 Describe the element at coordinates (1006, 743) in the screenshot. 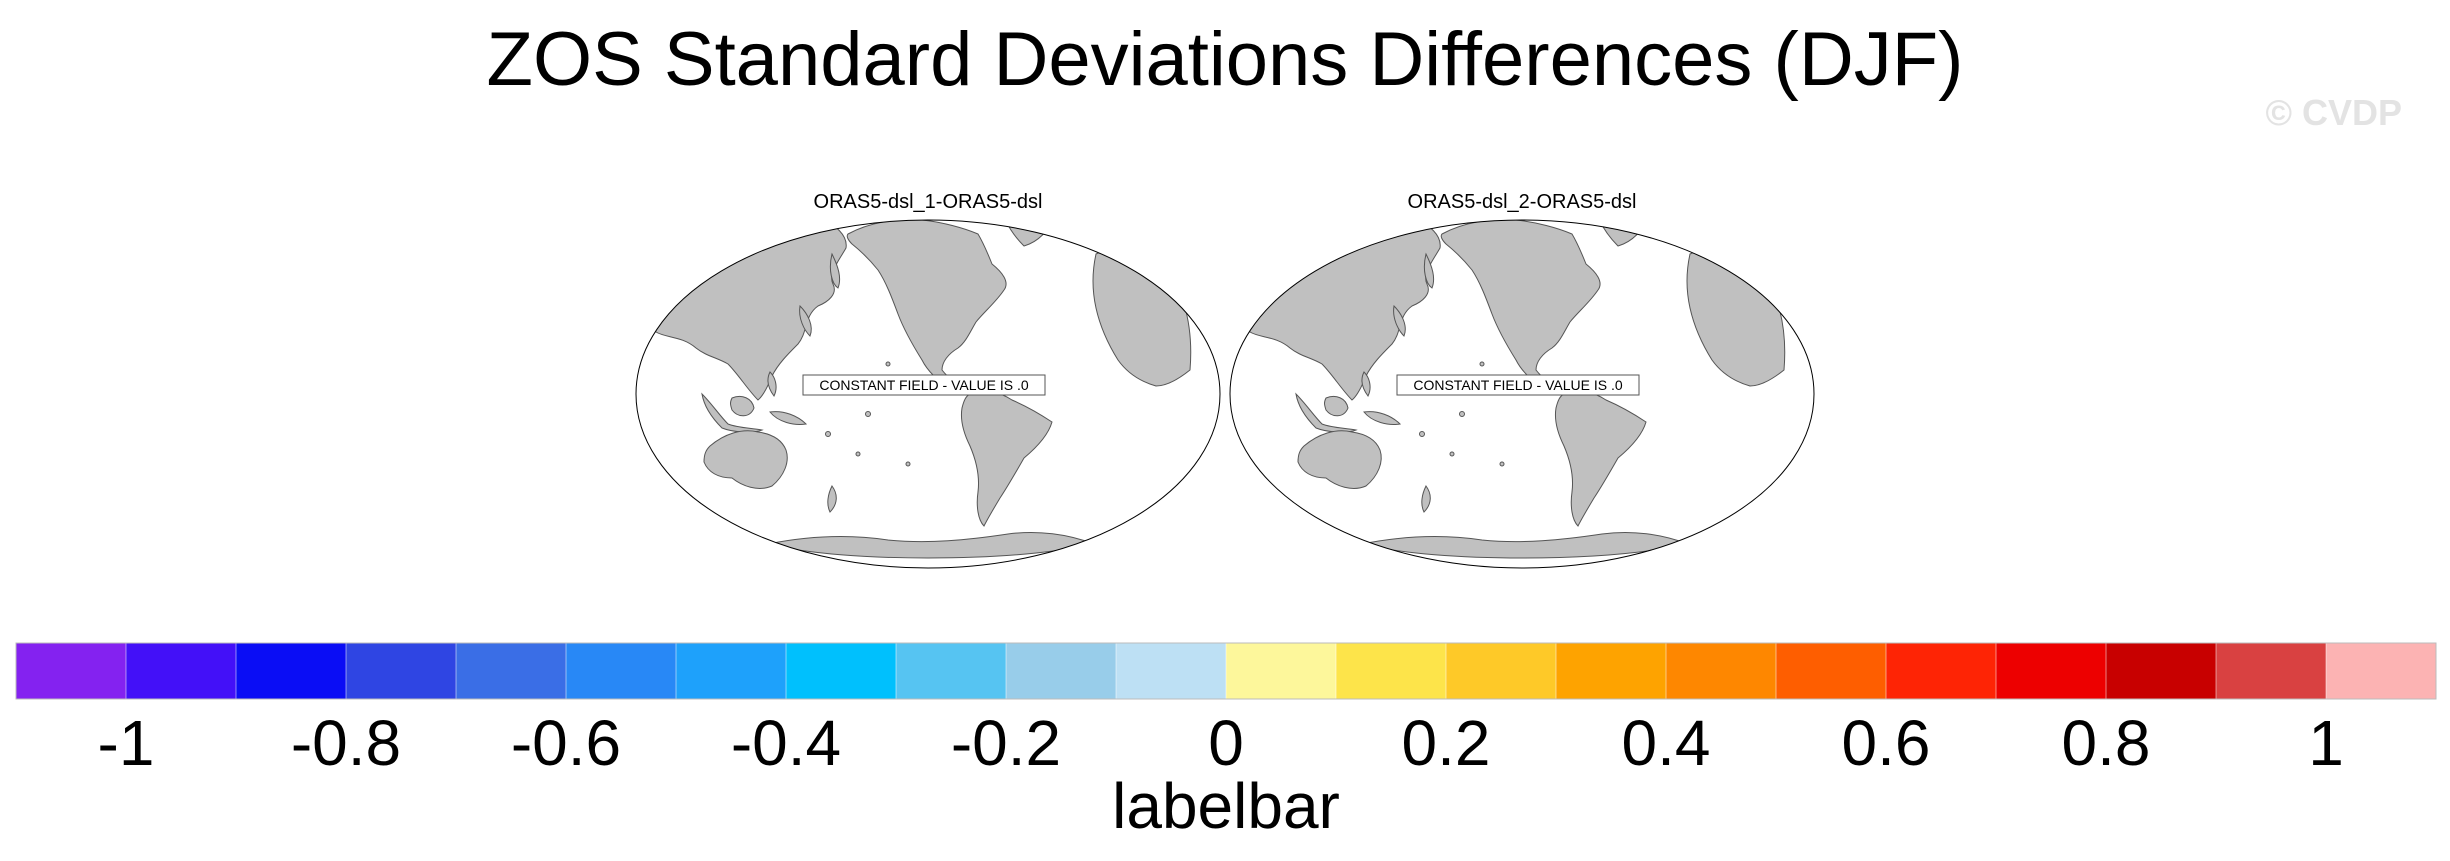

I see `colorbar-tick-label: -0.2` at that location.